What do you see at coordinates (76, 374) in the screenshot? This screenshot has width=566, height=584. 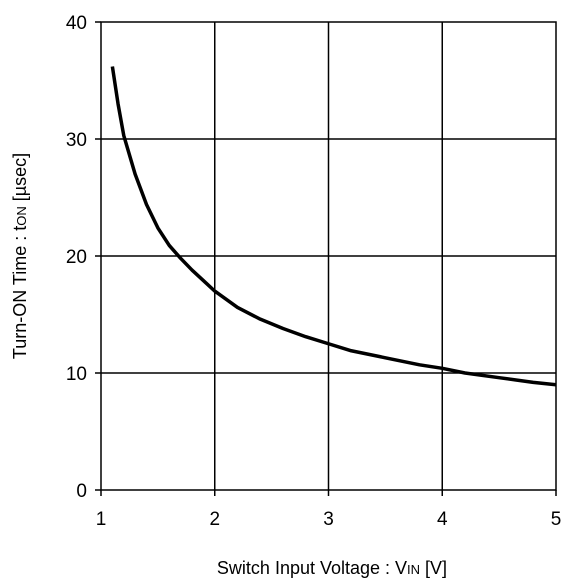 I see `y-tick-label: 10` at bounding box center [76, 374].